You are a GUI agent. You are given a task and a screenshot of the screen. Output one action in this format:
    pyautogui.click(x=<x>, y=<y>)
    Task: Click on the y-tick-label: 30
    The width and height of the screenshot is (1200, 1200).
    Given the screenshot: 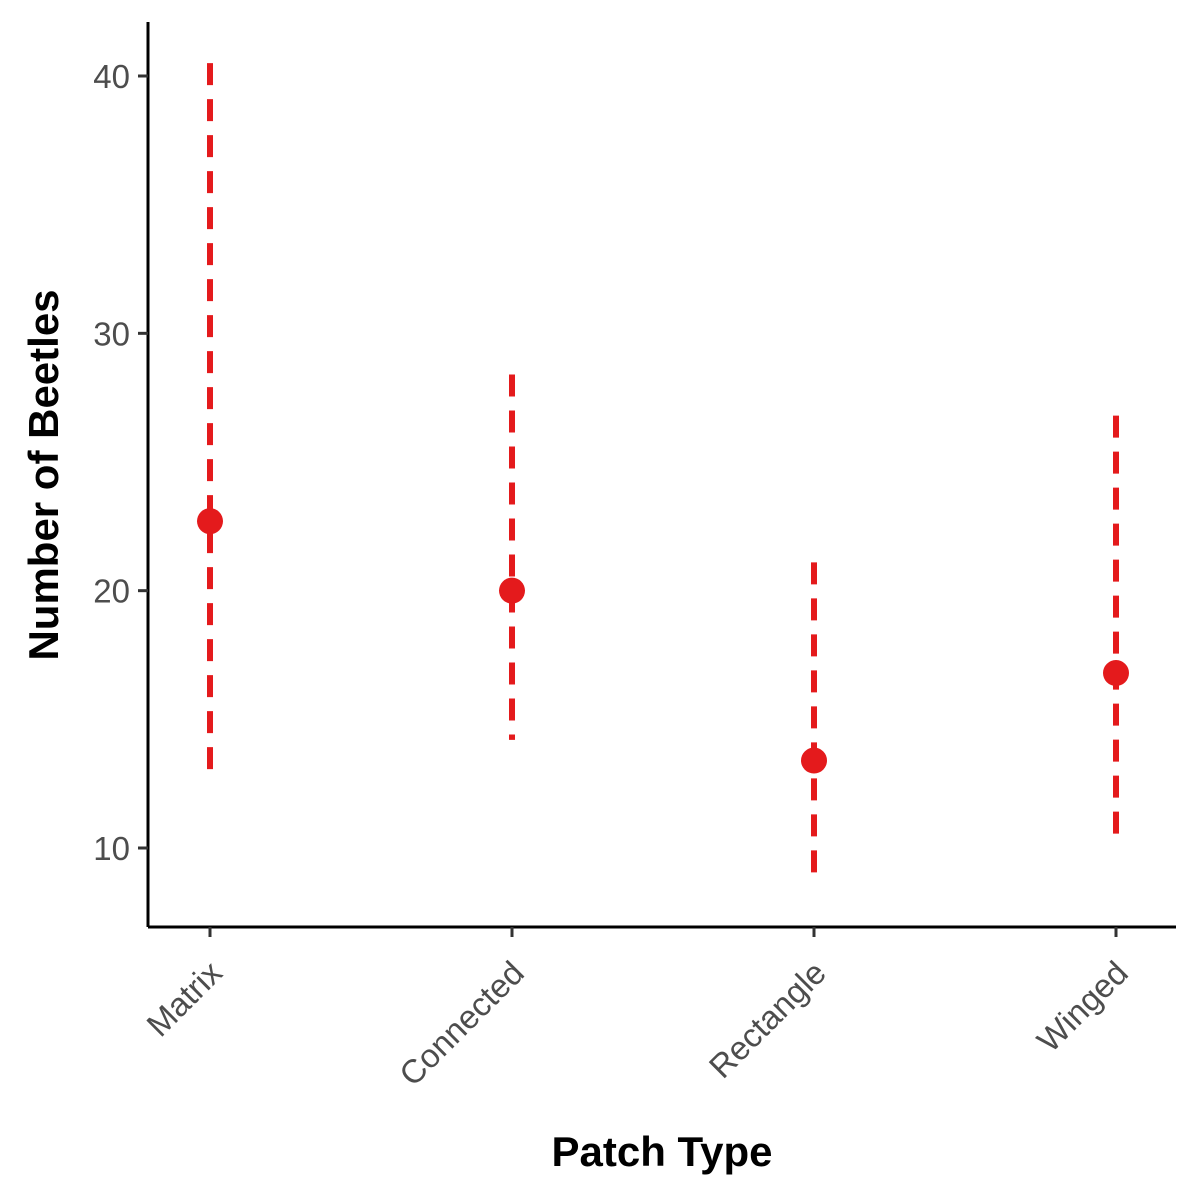 What is the action you would take?
    pyautogui.click(x=111, y=333)
    